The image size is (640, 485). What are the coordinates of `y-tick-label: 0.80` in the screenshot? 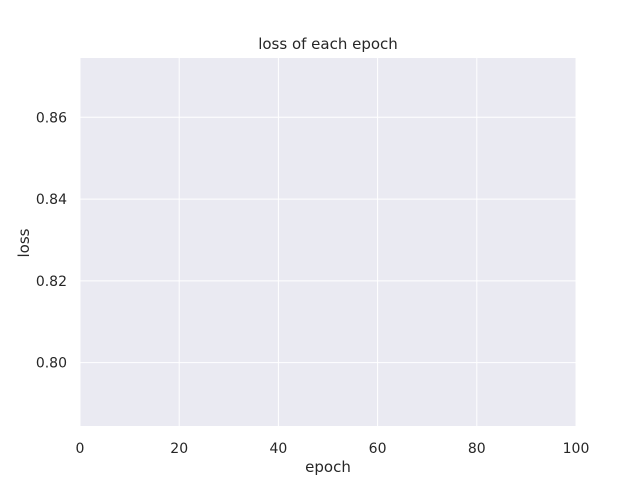 It's located at (51, 364).